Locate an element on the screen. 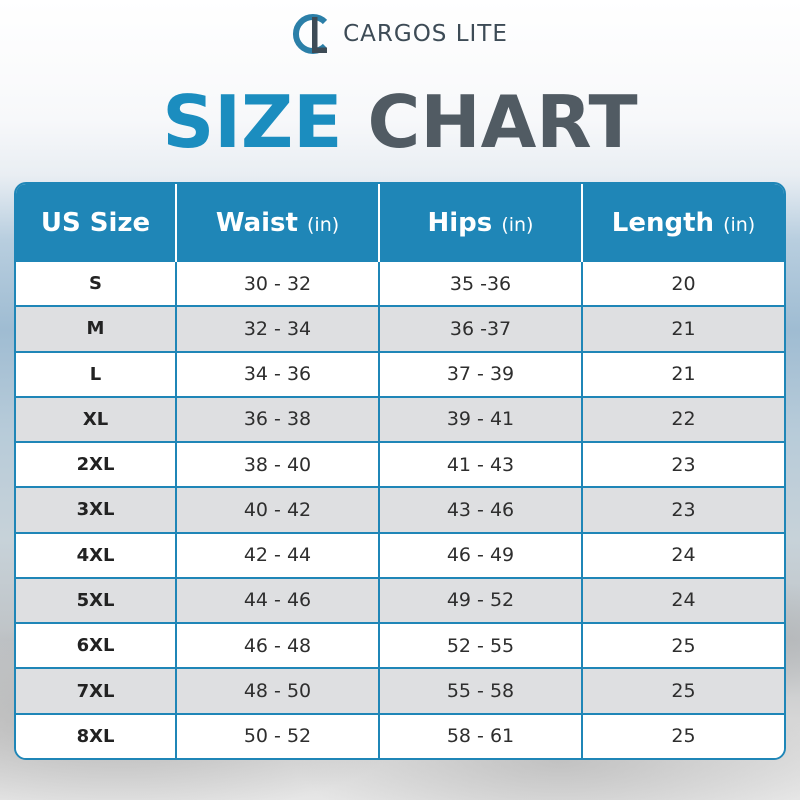 This screenshot has height=800, width=800. cell-waist: 44 - 46 is located at coordinates (278, 601).